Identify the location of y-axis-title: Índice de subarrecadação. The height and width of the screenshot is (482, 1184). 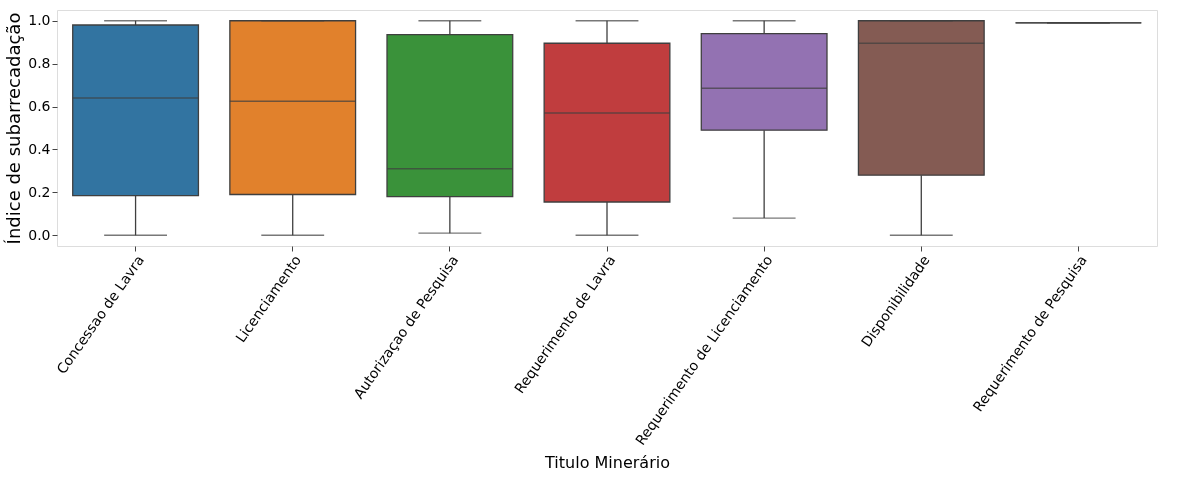
(14, 128).